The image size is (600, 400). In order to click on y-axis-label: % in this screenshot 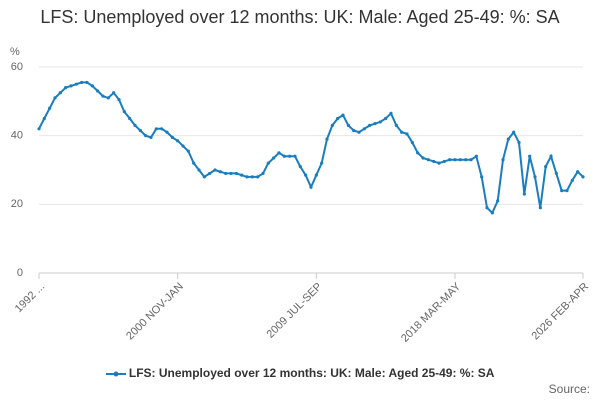, I will do `click(15, 52)`.